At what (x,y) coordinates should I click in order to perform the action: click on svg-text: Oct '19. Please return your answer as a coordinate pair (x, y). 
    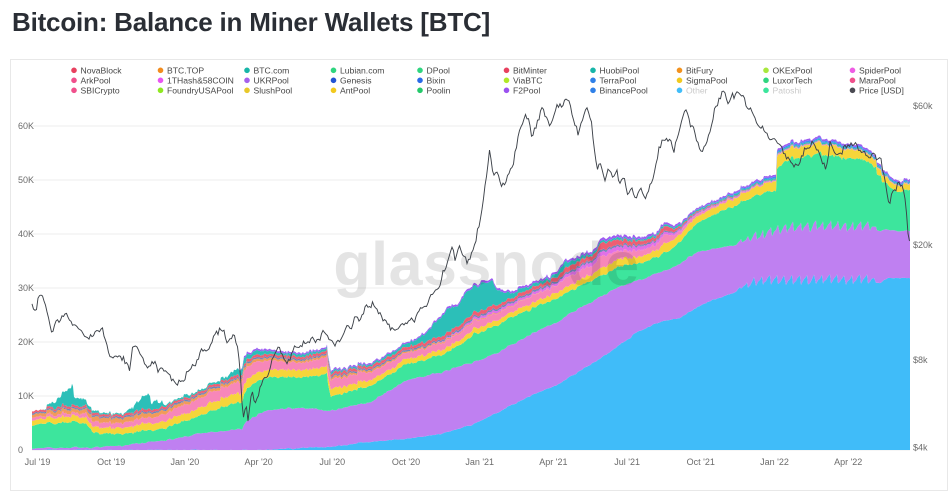
    Looking at the image, I should click on (111, 462).